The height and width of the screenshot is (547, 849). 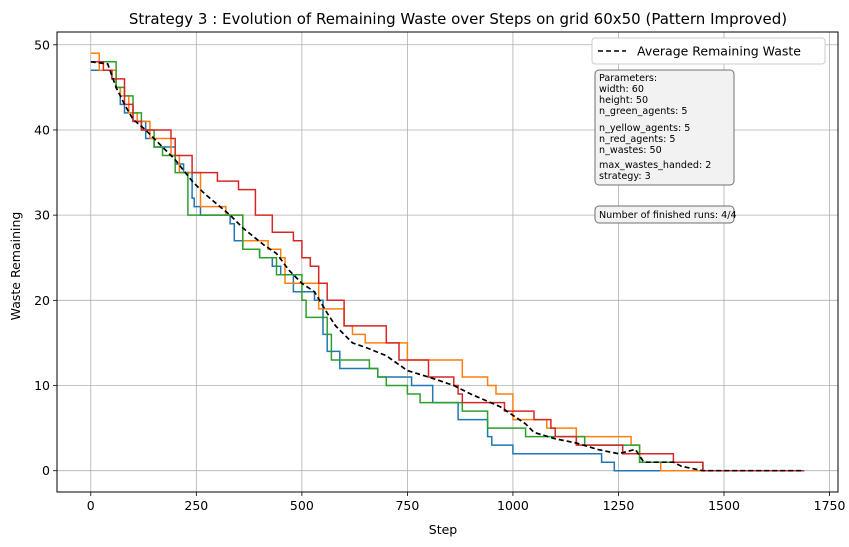 What do you see at coordinates (628, 78) in the screenshot?
I see `param-line: Parameters:` at bounding box center [628, 78].